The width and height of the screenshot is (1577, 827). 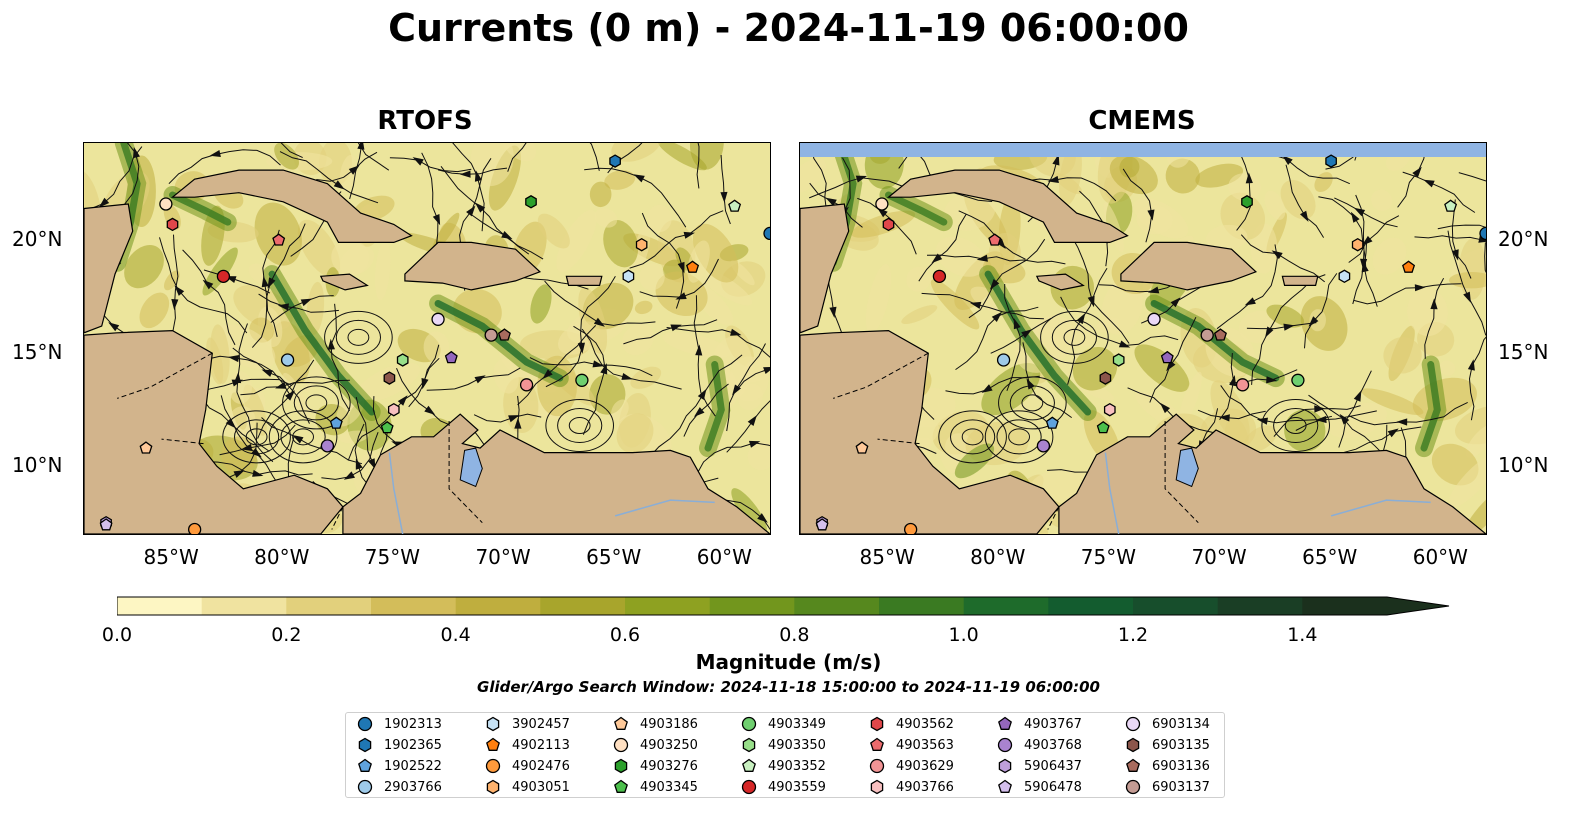 I want to click on legend-item: 2903766, so click(x=399, y=787).